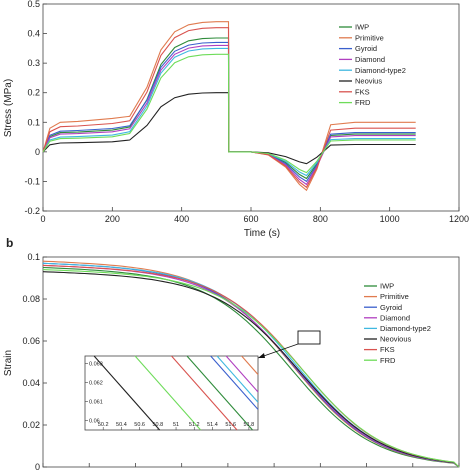  I want to click on inset-y-tick-label: 0.06, so click(94, 422).